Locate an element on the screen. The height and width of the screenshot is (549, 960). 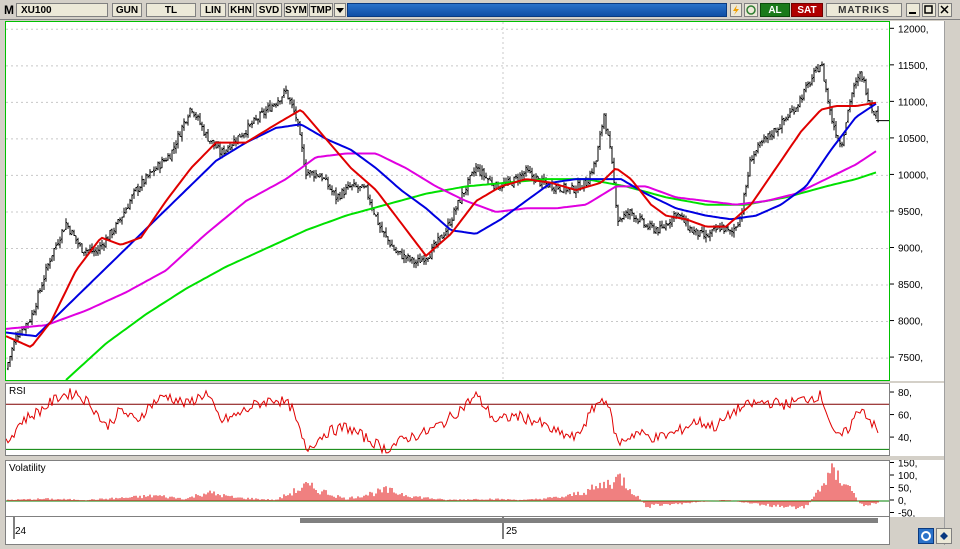
minimize-button is located at coordinates (913, 10).